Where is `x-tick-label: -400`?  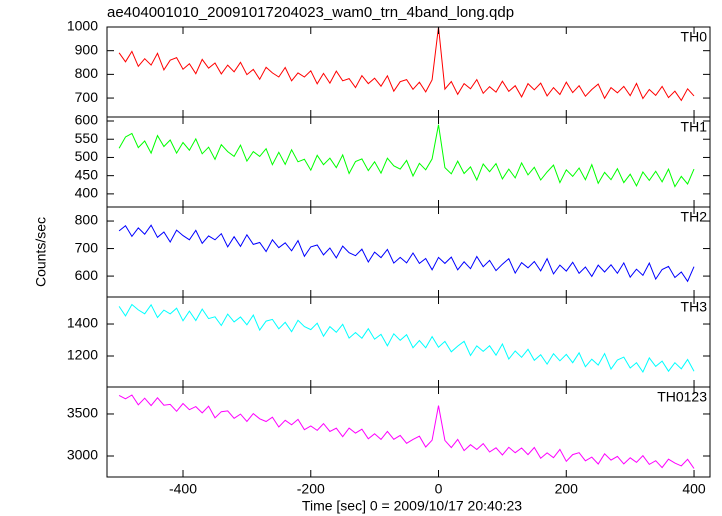
x-tick-label: -400 is located at coordinates (183, 489).